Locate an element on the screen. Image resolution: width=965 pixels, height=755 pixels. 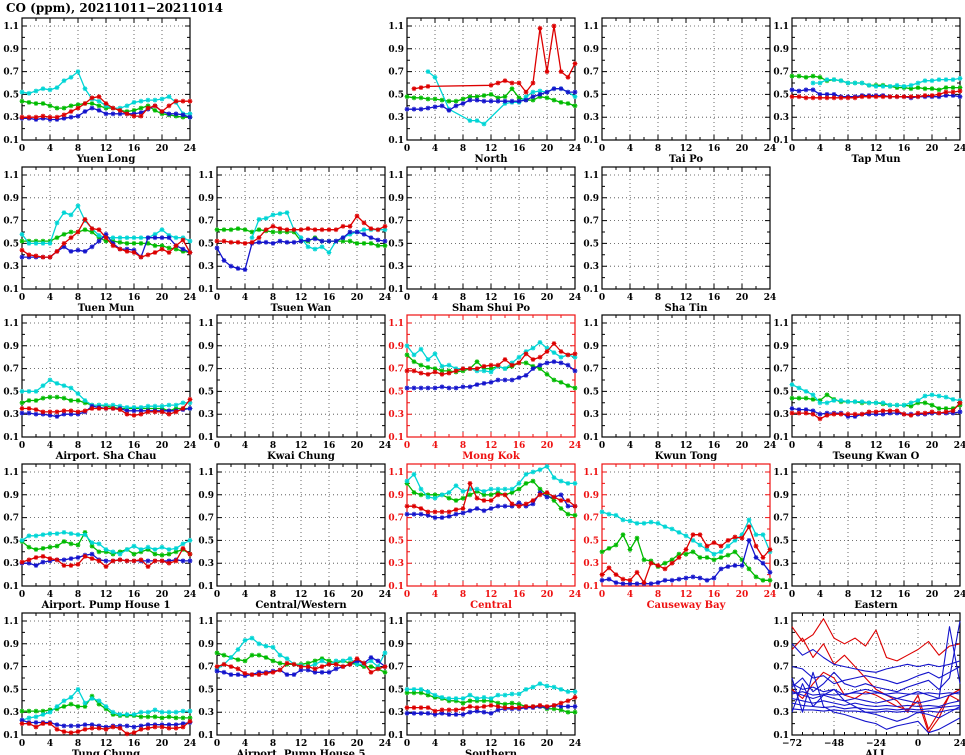
series-markers-blue is located at coordinates (491, 375).